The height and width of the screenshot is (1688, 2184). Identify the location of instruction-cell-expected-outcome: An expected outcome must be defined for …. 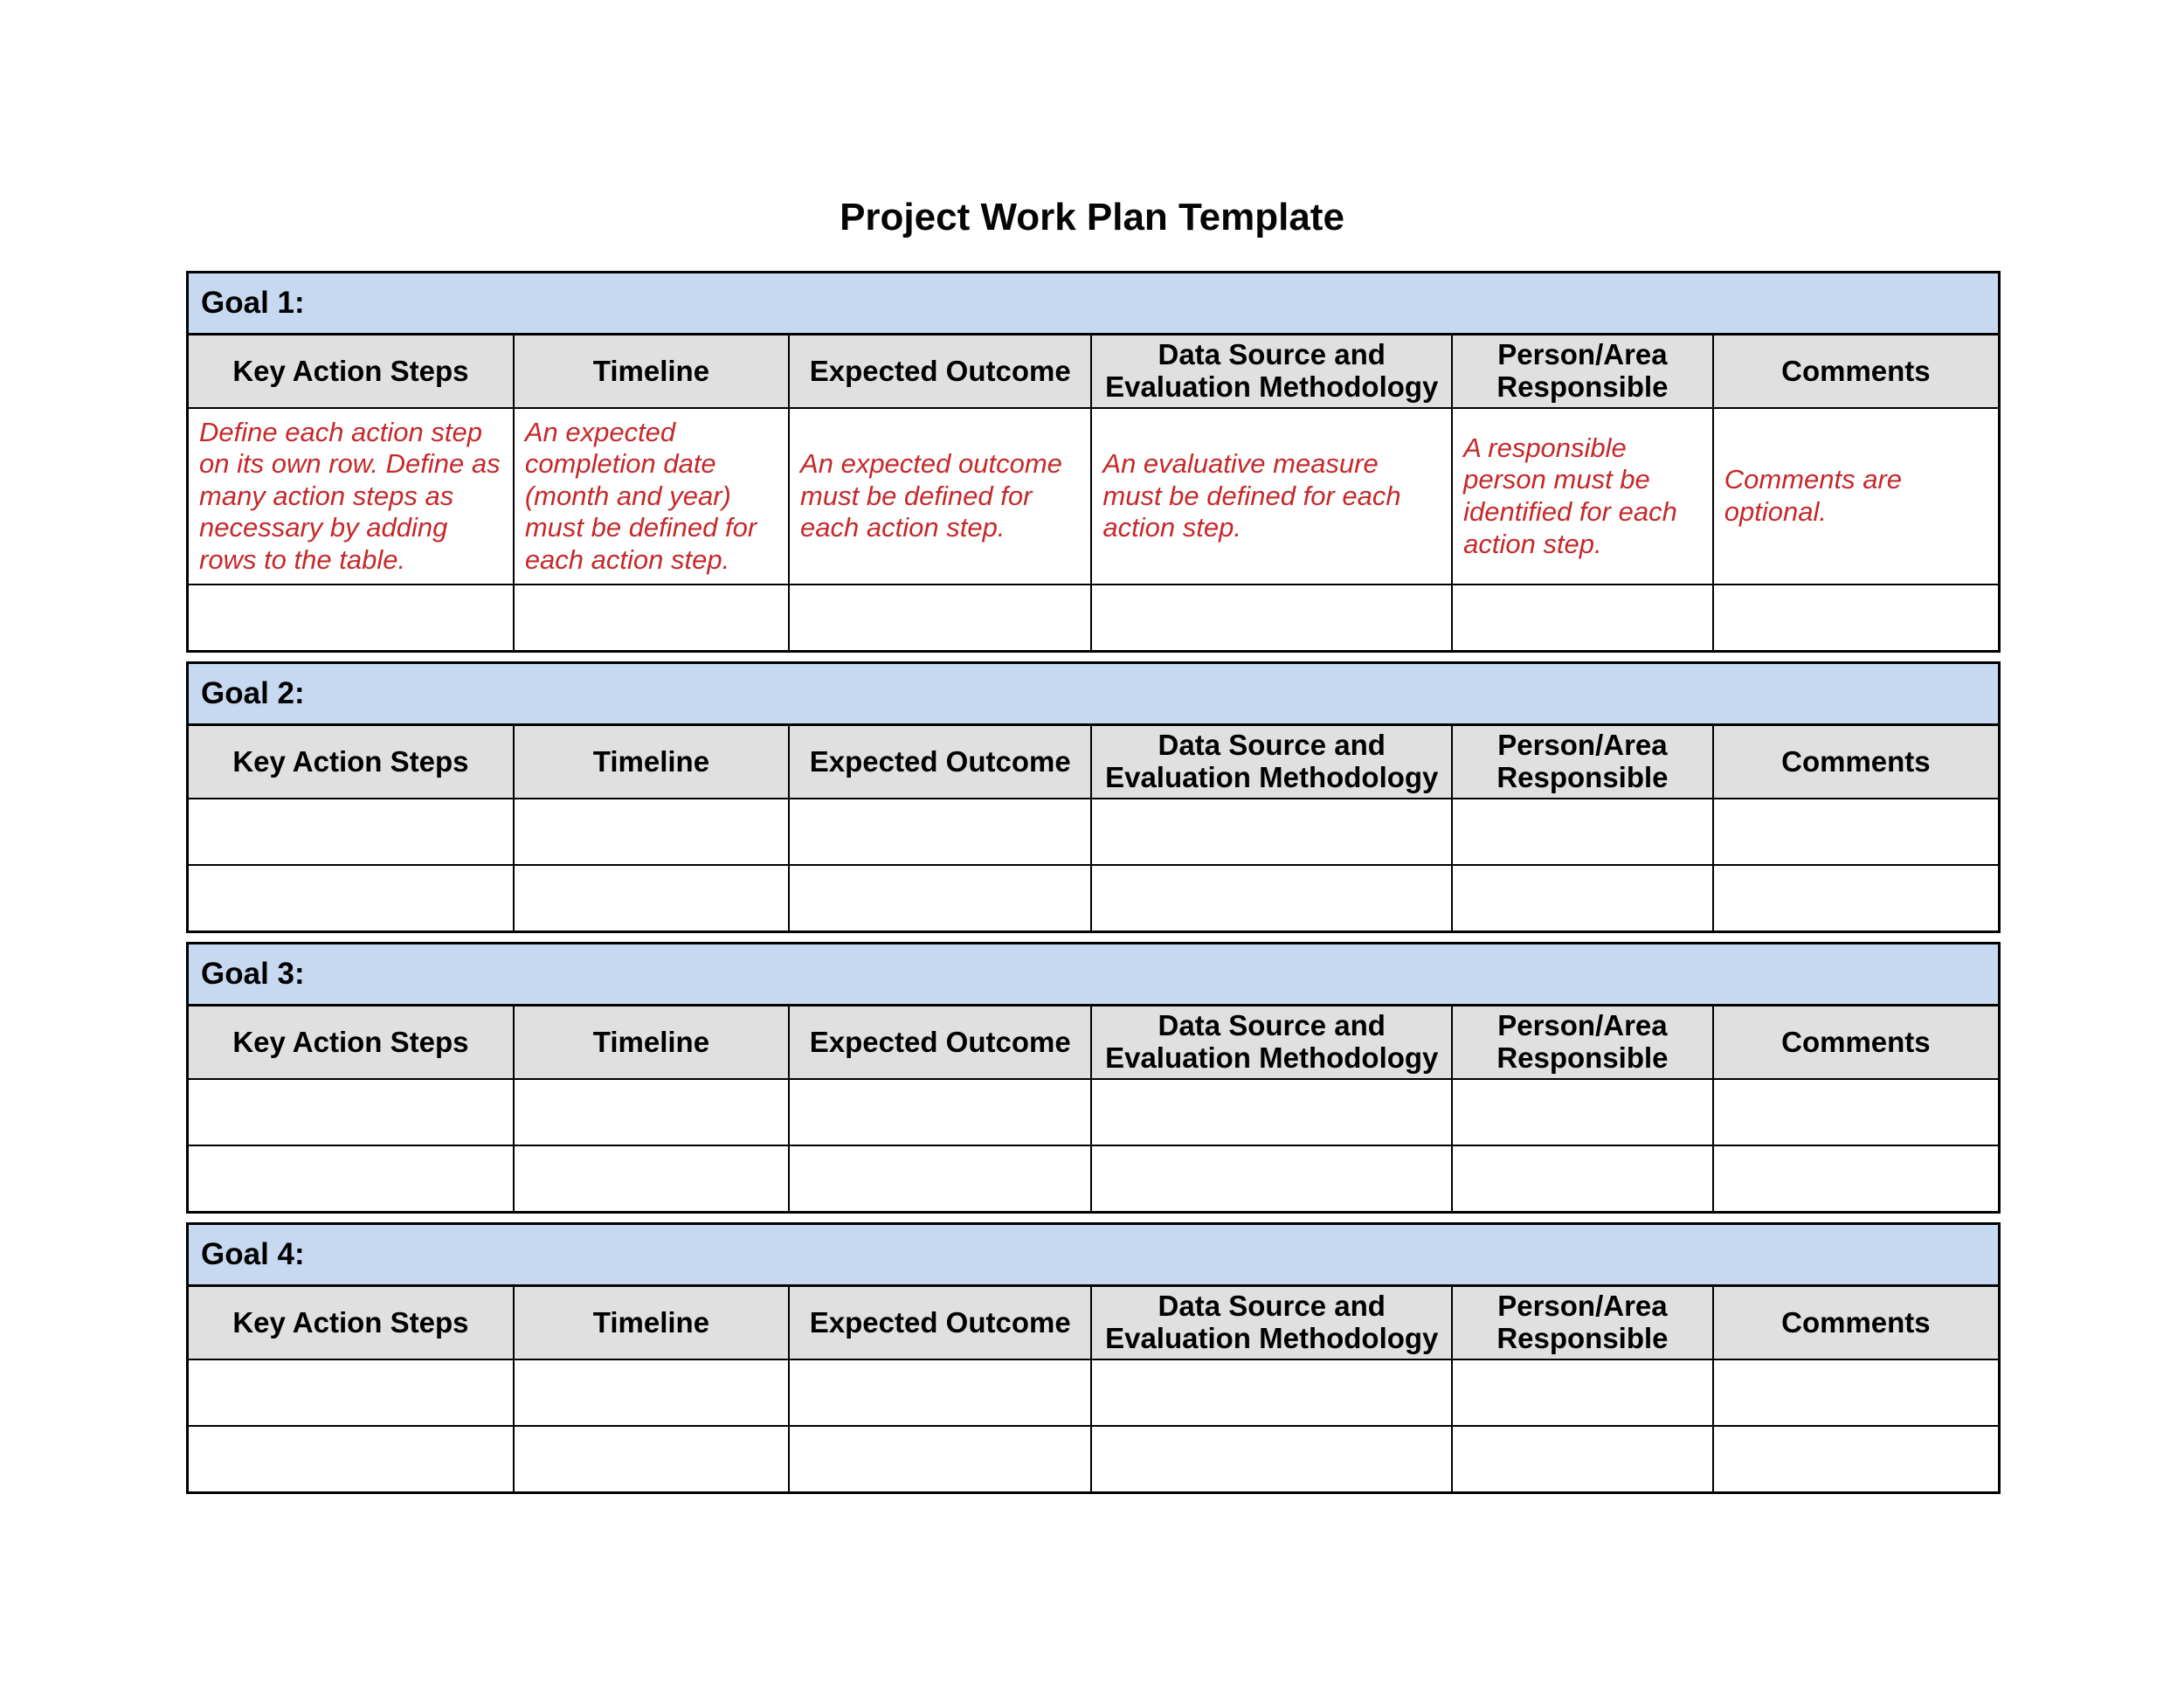
(940, 496).